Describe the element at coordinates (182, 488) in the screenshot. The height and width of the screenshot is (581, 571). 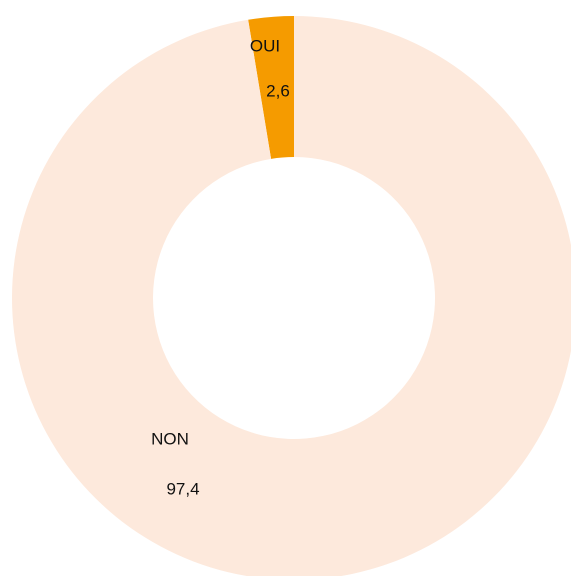
I see `value-label: 97,4` at that location.